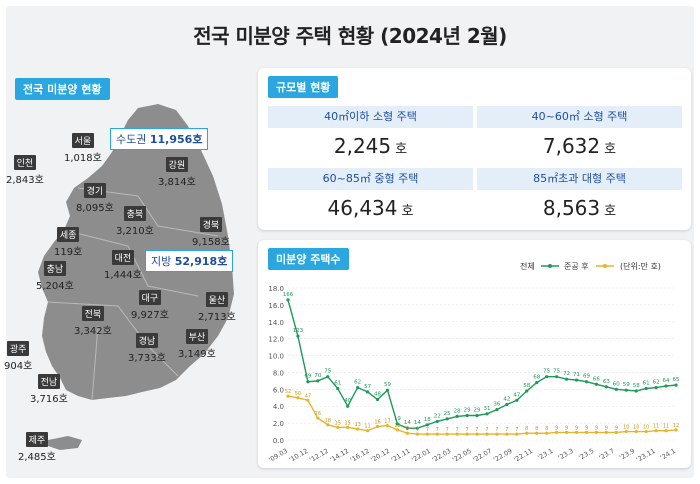  I want to click on size-value-60to85: 46,434 호, so click(370, 208).